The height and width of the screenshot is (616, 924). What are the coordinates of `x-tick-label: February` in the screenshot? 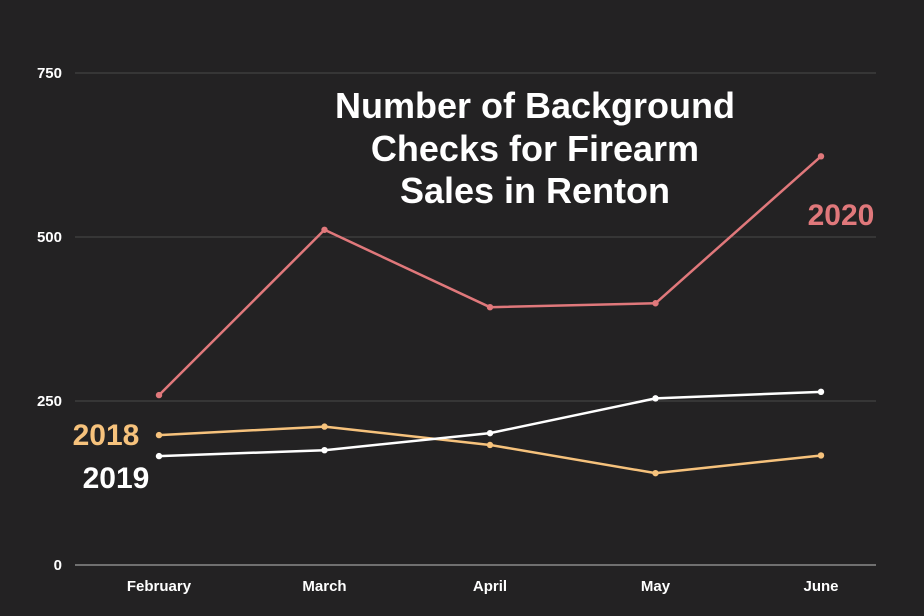 It's located at (159, 586).